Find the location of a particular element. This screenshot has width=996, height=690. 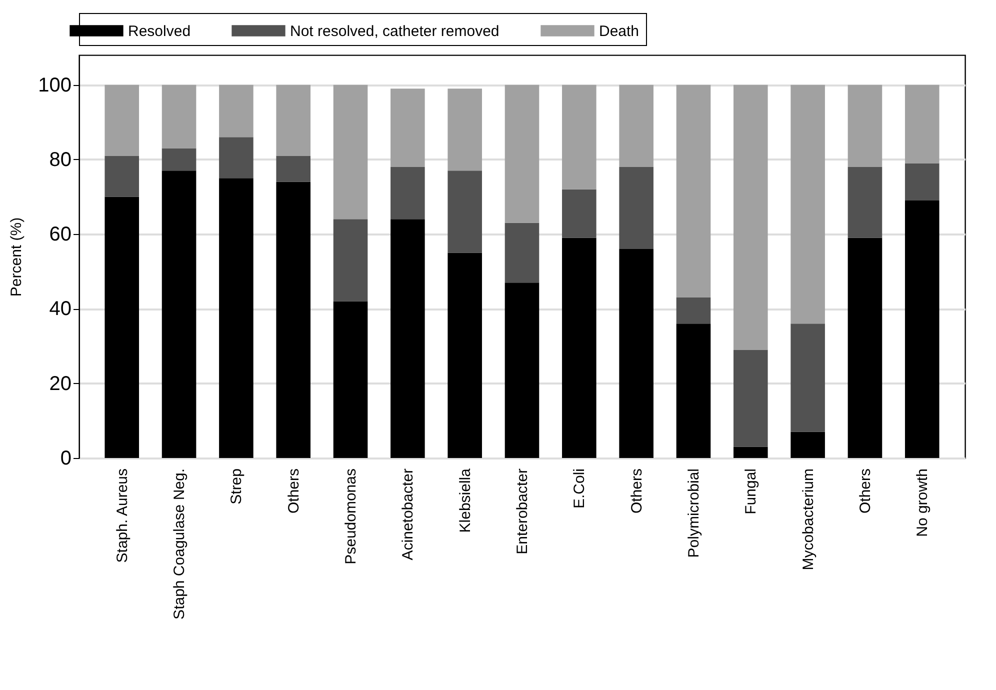

x-tick-label: Klebsiella is located at coordinates (465, 500).